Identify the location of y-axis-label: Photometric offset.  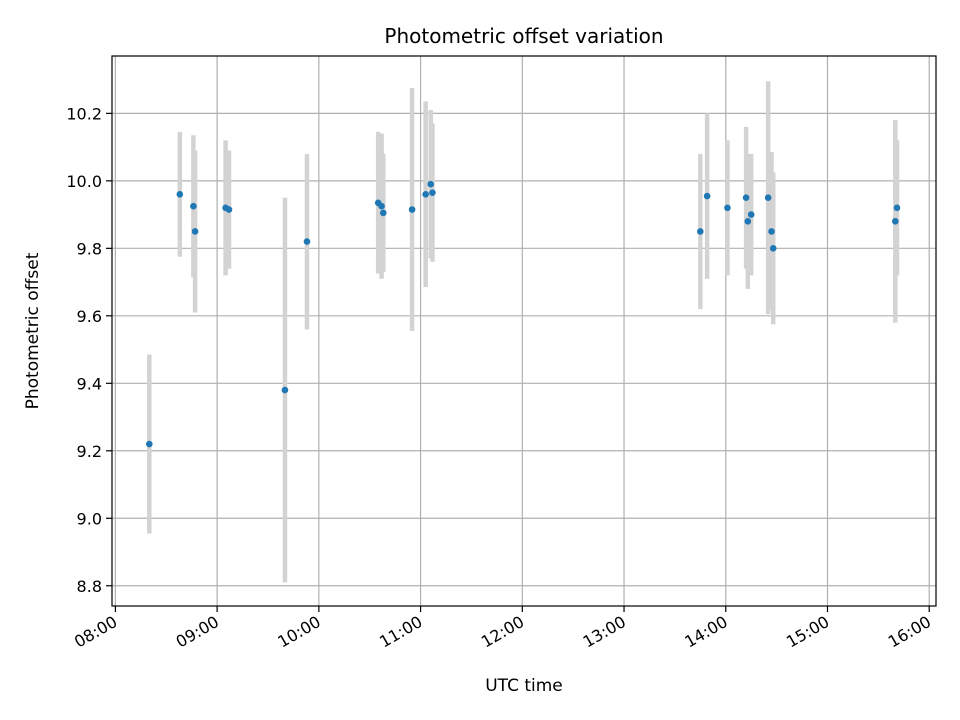
(33, 330).